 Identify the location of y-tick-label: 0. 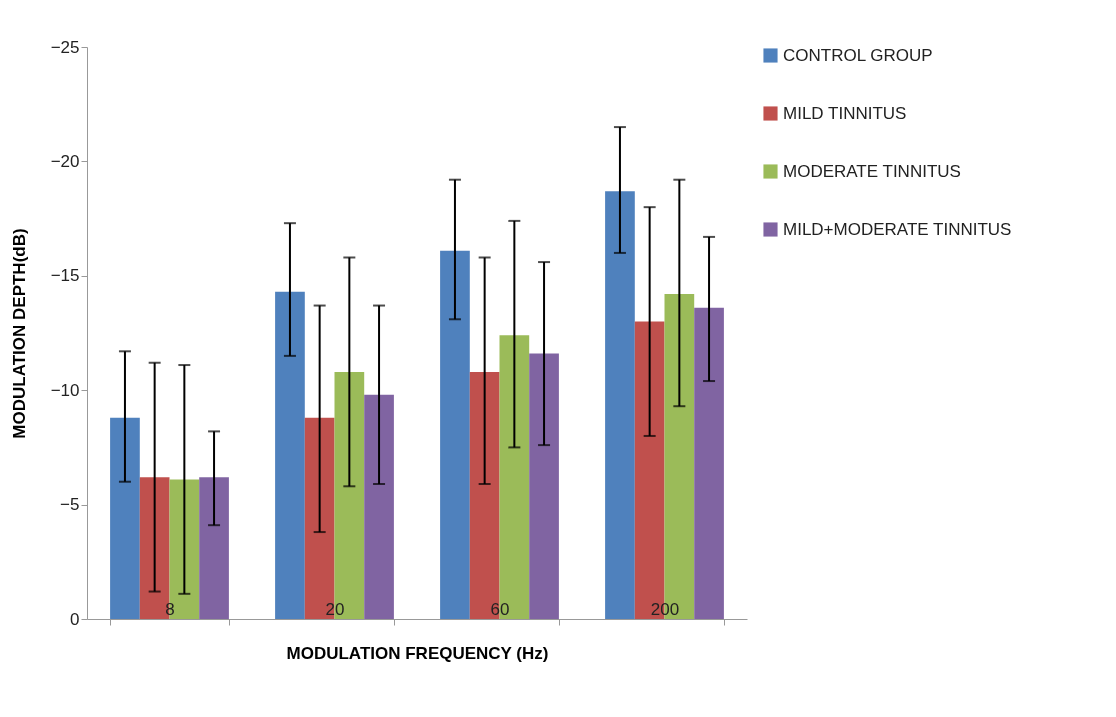
(75, 619).